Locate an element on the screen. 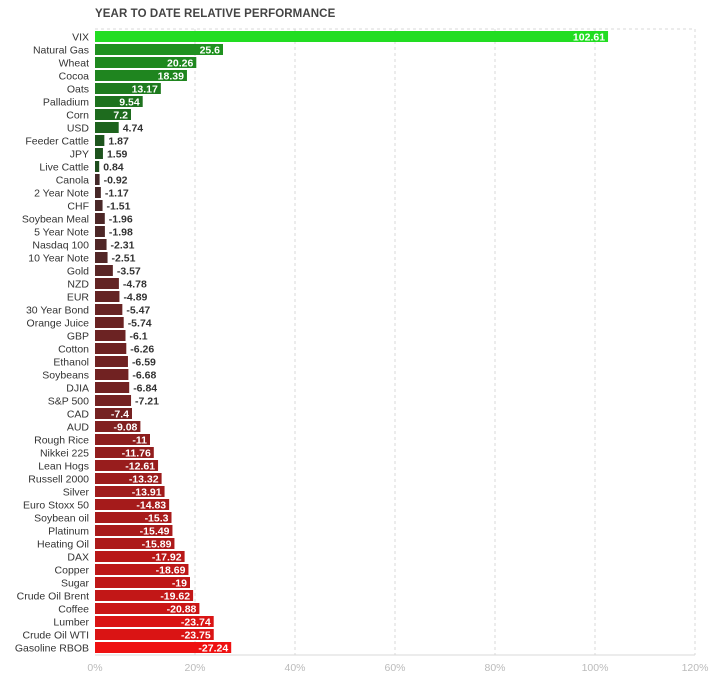 This screenshot has width=711, height=683. category-label: Feeder Cattle is located at coordinates (57, 142).